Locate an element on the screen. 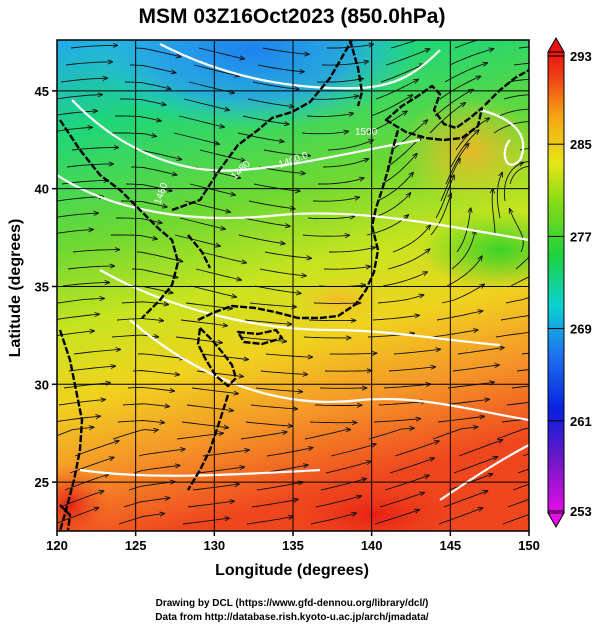 The width and height of the screenshot is (599, 625). hot-region-south is located at coordinates (375, 500).